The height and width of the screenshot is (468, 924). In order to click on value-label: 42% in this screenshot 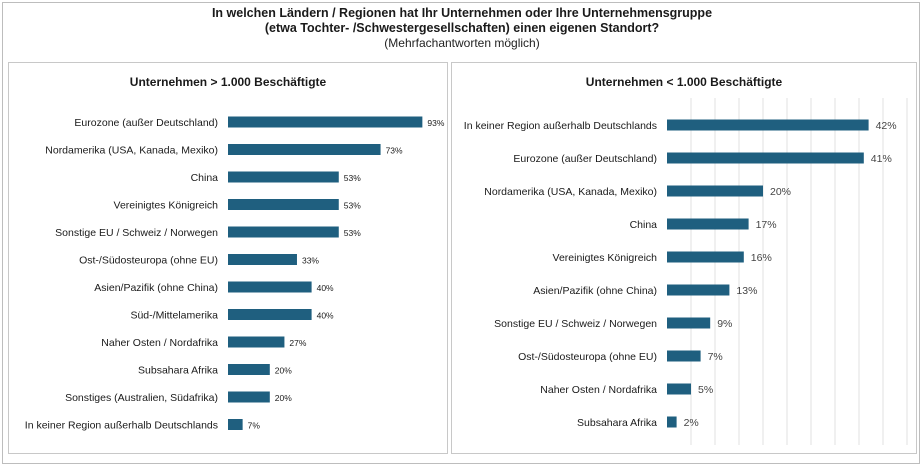, I will do `click(886, 126)`.